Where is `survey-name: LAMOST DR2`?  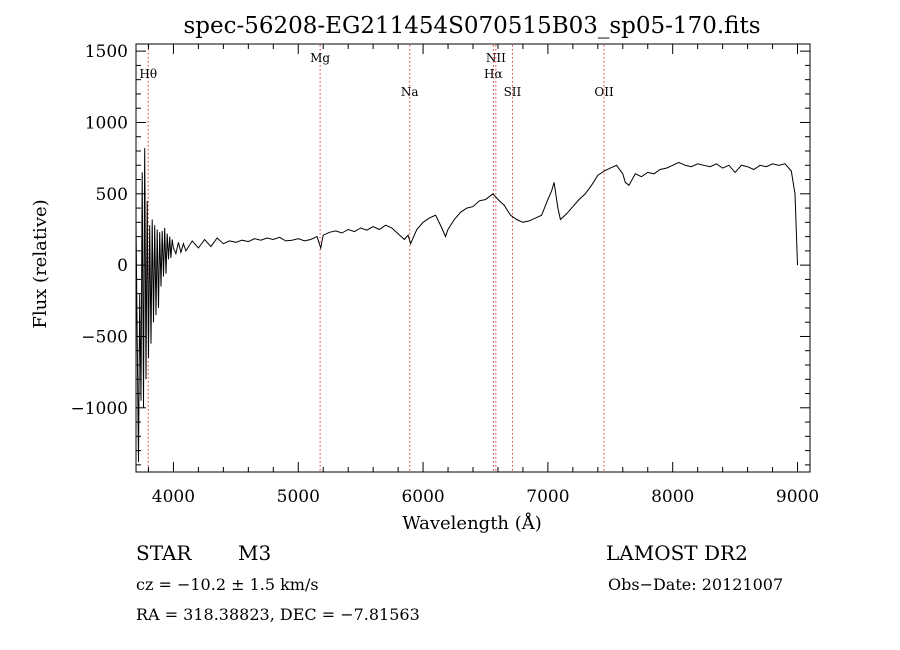
survey-name: LAMOST DR2 is located at coordinates (677, 553).